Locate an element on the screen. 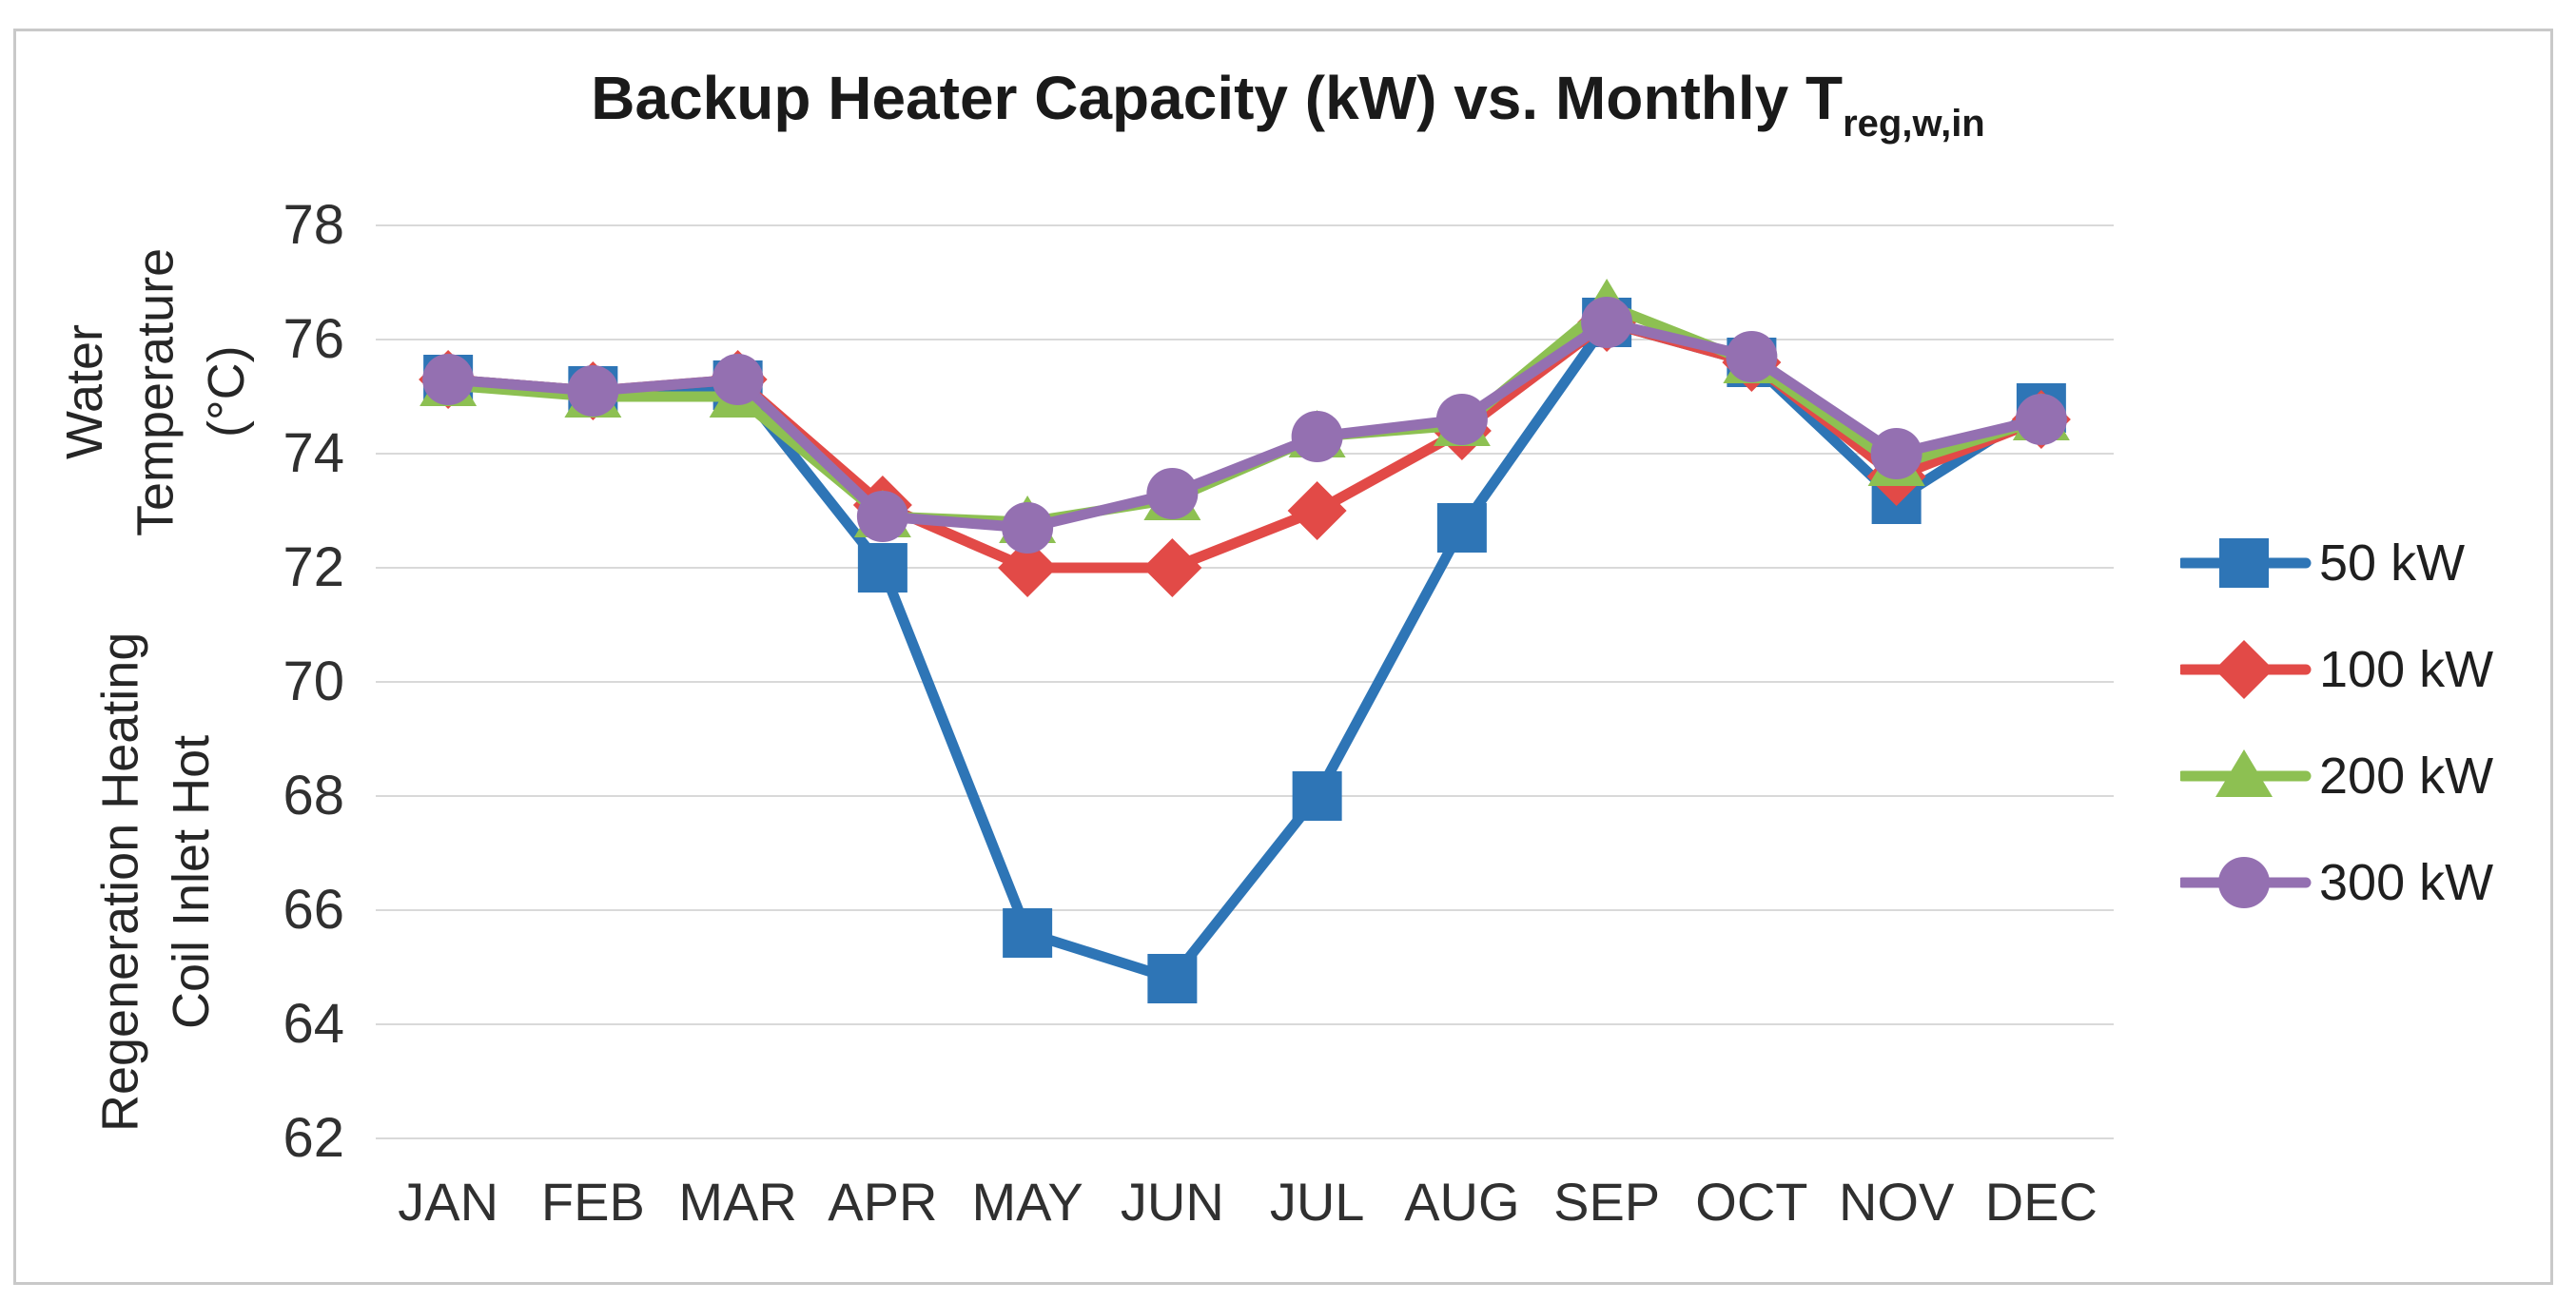 This screenshot has height=1302, width=2576. legend-marker-50-kw is located at coordinates (2246, 563).